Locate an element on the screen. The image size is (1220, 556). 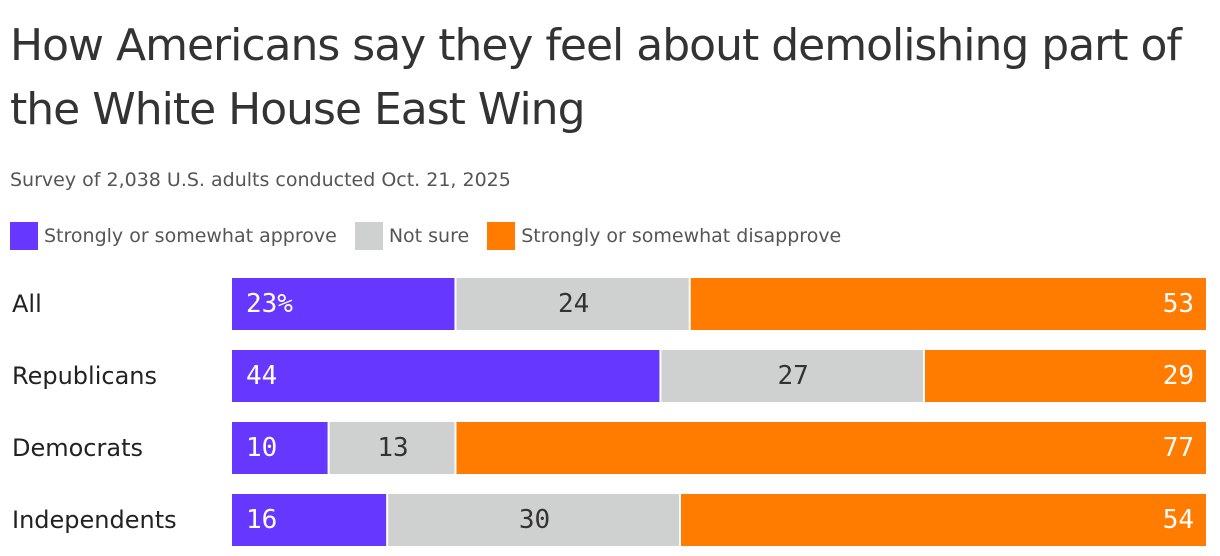
bar-segment-all-strongly-or-somewhat-disapprove is located at coordinates (948, 304).